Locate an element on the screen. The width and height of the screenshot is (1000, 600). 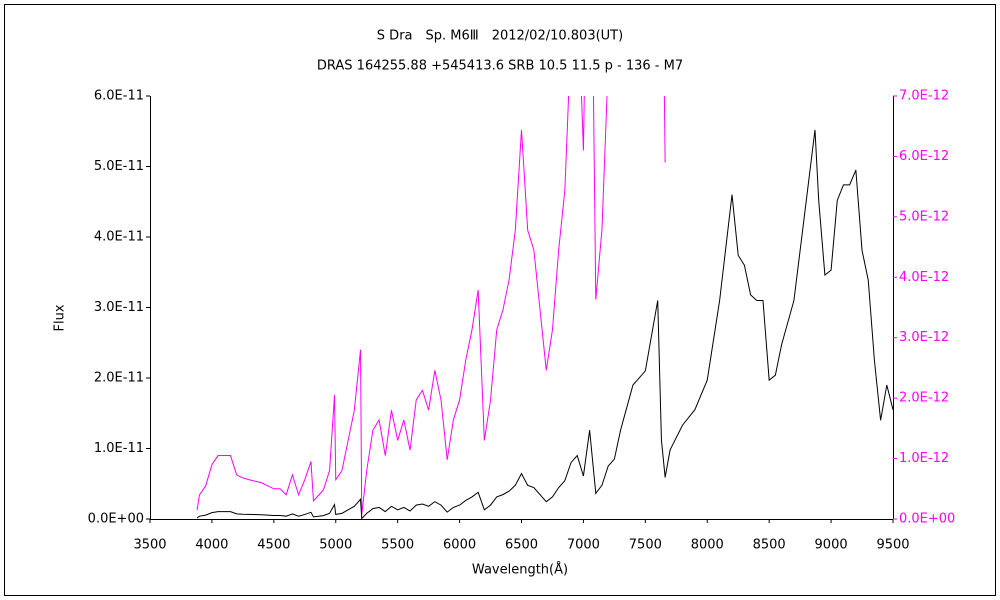
chart-title: S Dra Sp. M6Ⅲ 2012/02/10.803(UT) is located at coordinates (500, 36).